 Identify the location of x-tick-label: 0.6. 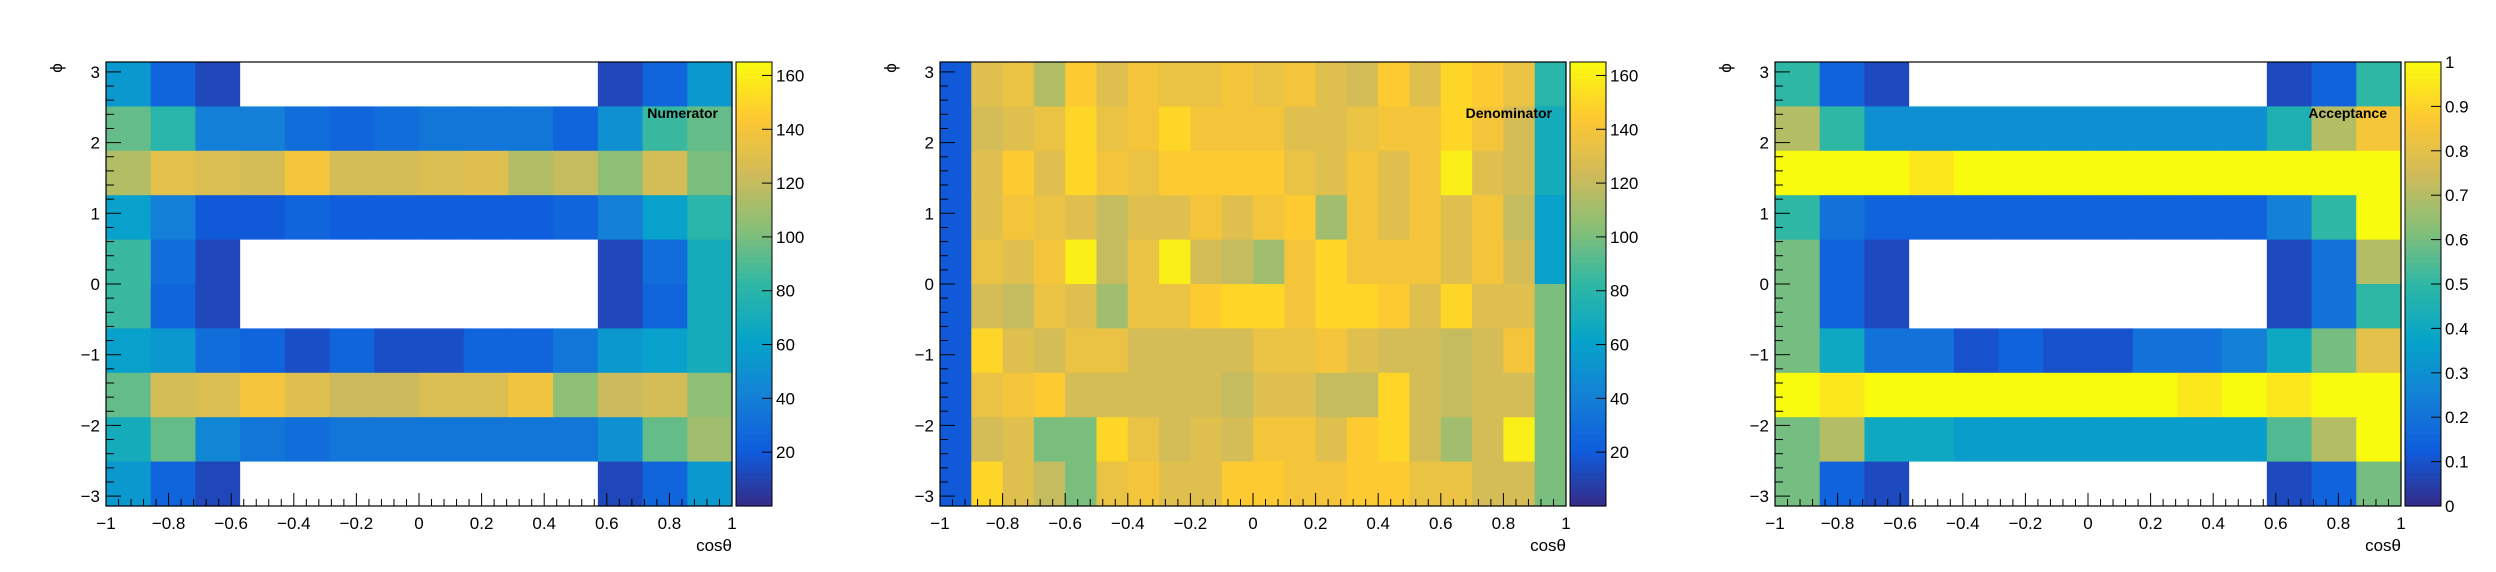
(607, 523).